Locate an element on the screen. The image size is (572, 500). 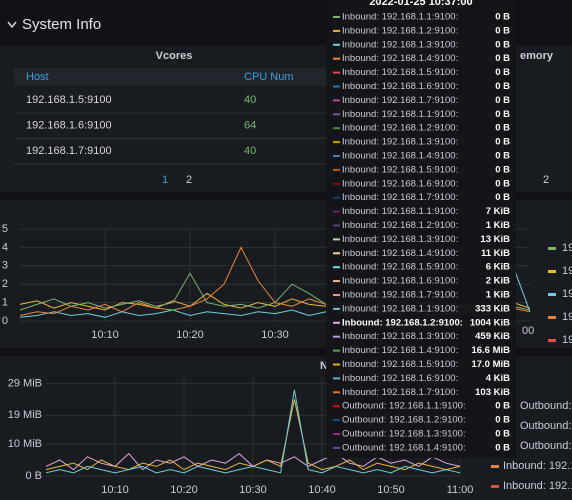
tooltip-value: 16.6 MiB is located at coordinates (490, 350).